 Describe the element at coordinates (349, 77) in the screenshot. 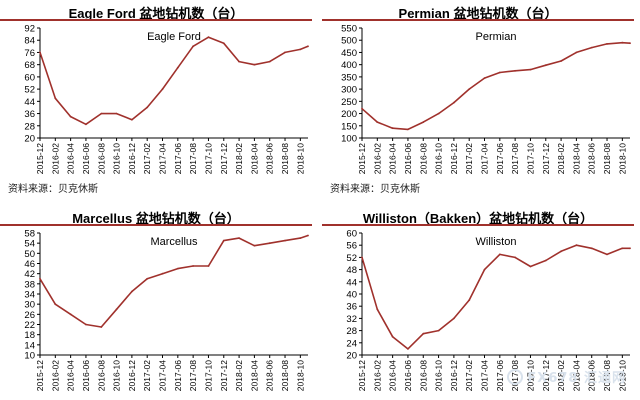

I see `y-tick-label: 350` at that location.